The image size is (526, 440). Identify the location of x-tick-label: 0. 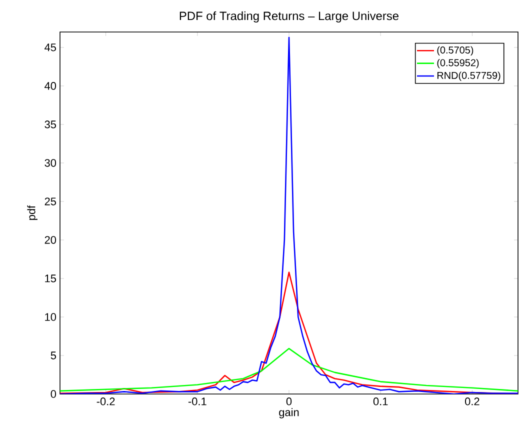
(289, 402).